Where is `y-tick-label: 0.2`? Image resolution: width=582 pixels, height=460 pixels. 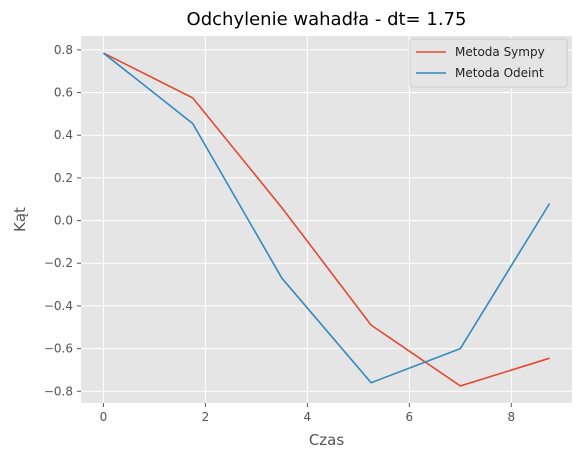
y-tick-label: 0.2 is located at coordinates (63, 178).